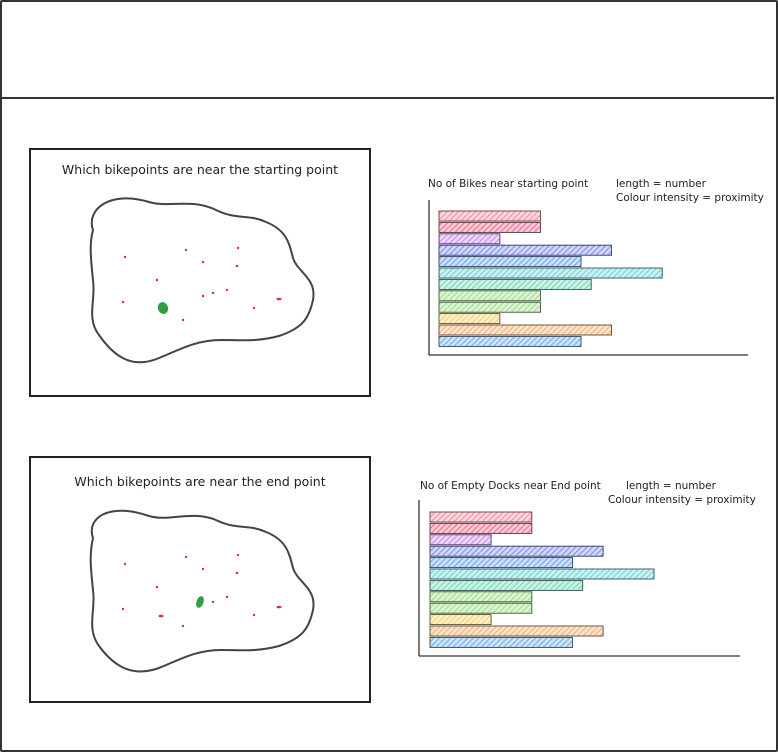 The height and width of the screenshot is (752, 778). I want to click on starting-point-marker, so click(163, 308).